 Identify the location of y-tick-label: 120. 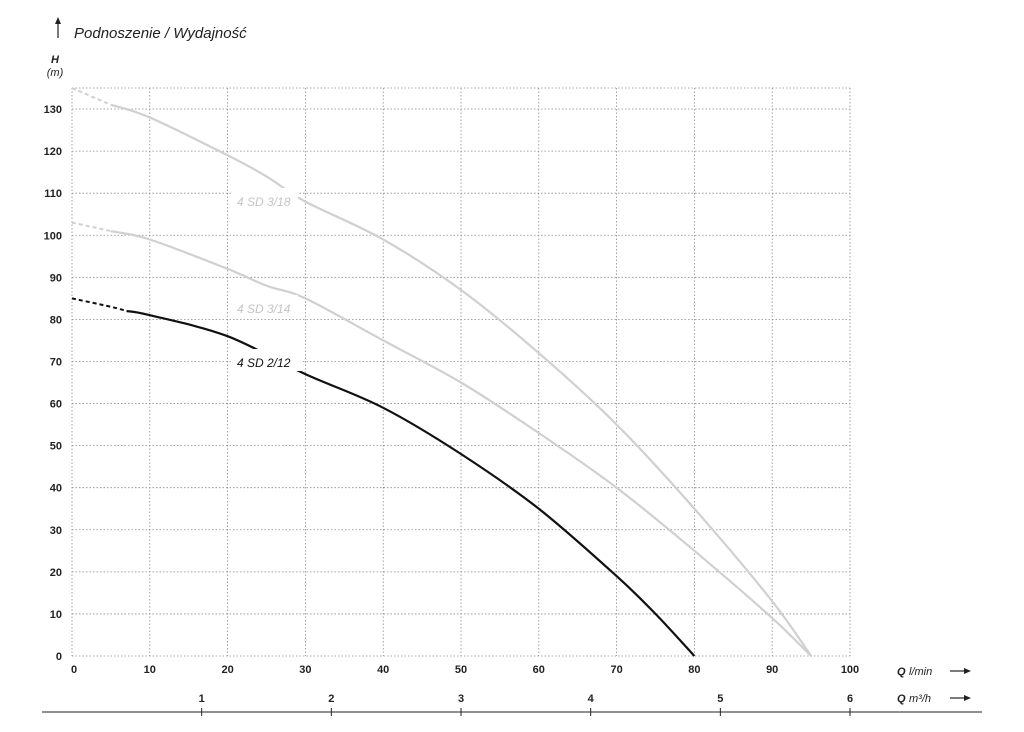
(53, 152).